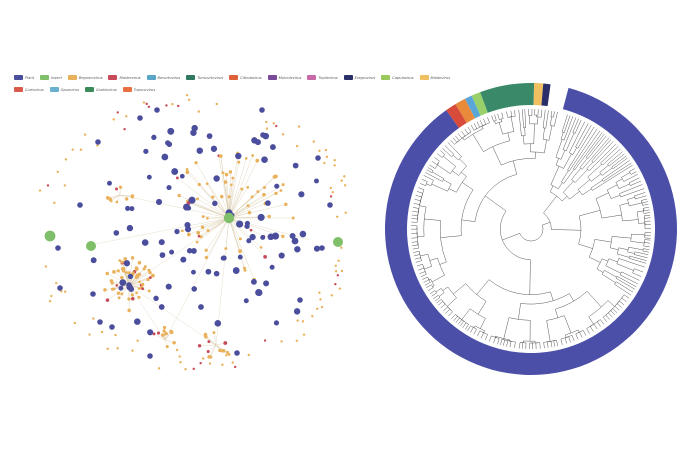 Image resolution: width=700 pixels, height=467 pixels. Describe the element at coordinates (138, 89) in the screenshot. I see `legend-item: Topocuvirus` at that location.